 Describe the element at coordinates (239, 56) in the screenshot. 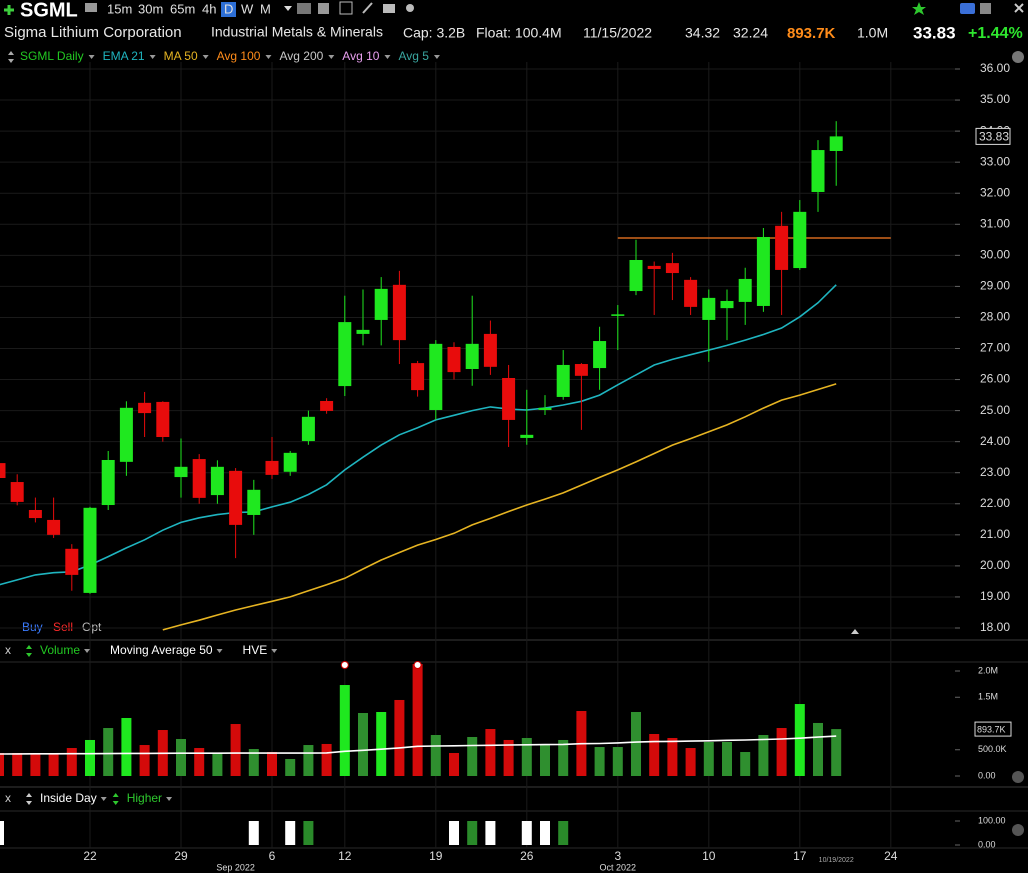

I see `legend-item: Avg 100` at that location.